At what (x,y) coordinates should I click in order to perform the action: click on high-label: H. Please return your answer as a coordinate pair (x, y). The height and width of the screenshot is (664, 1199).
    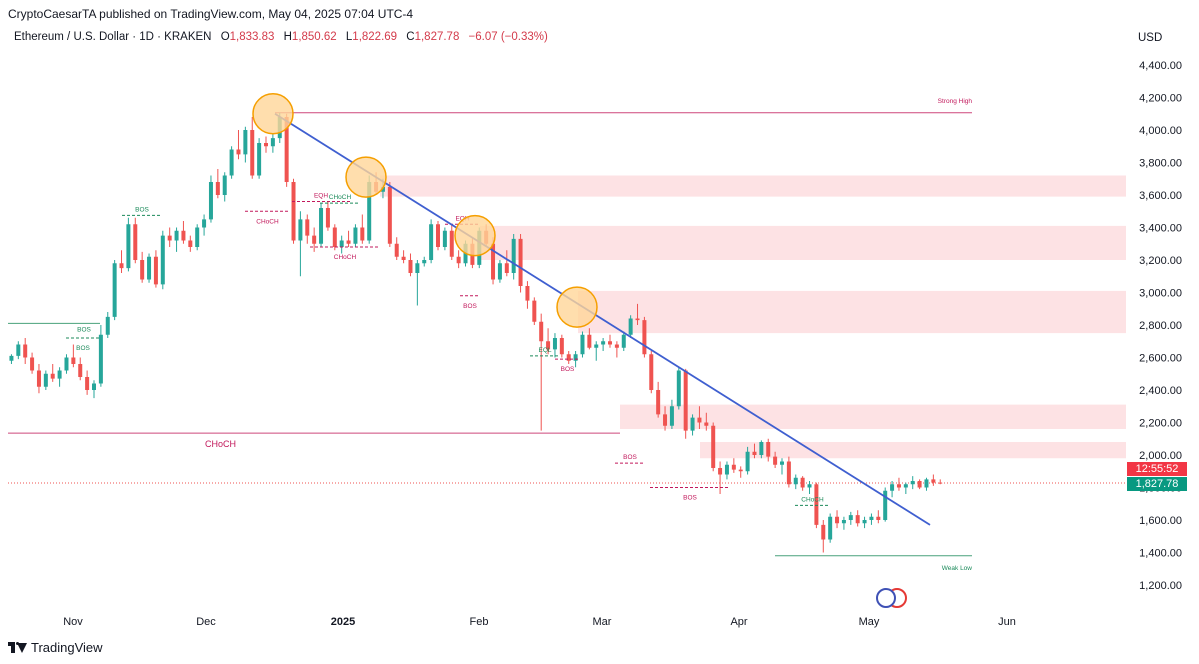
    Looking at the image, I should click on (287, 37).